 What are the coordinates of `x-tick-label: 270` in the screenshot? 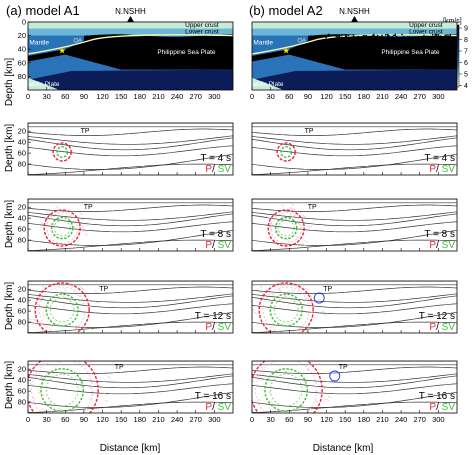 It's located at (195, 419).